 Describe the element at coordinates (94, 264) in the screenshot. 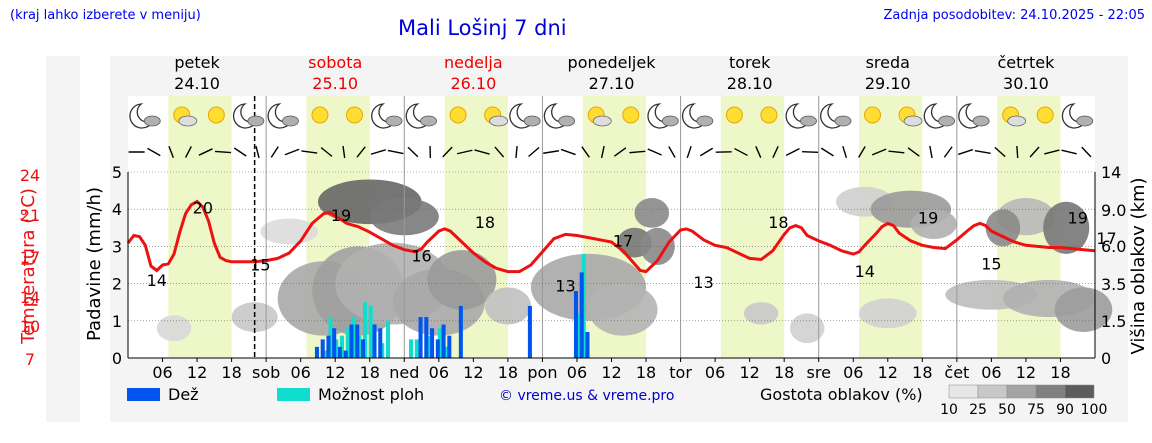

I see `precip-axis-title: Padavine (mm/h)` at that location.